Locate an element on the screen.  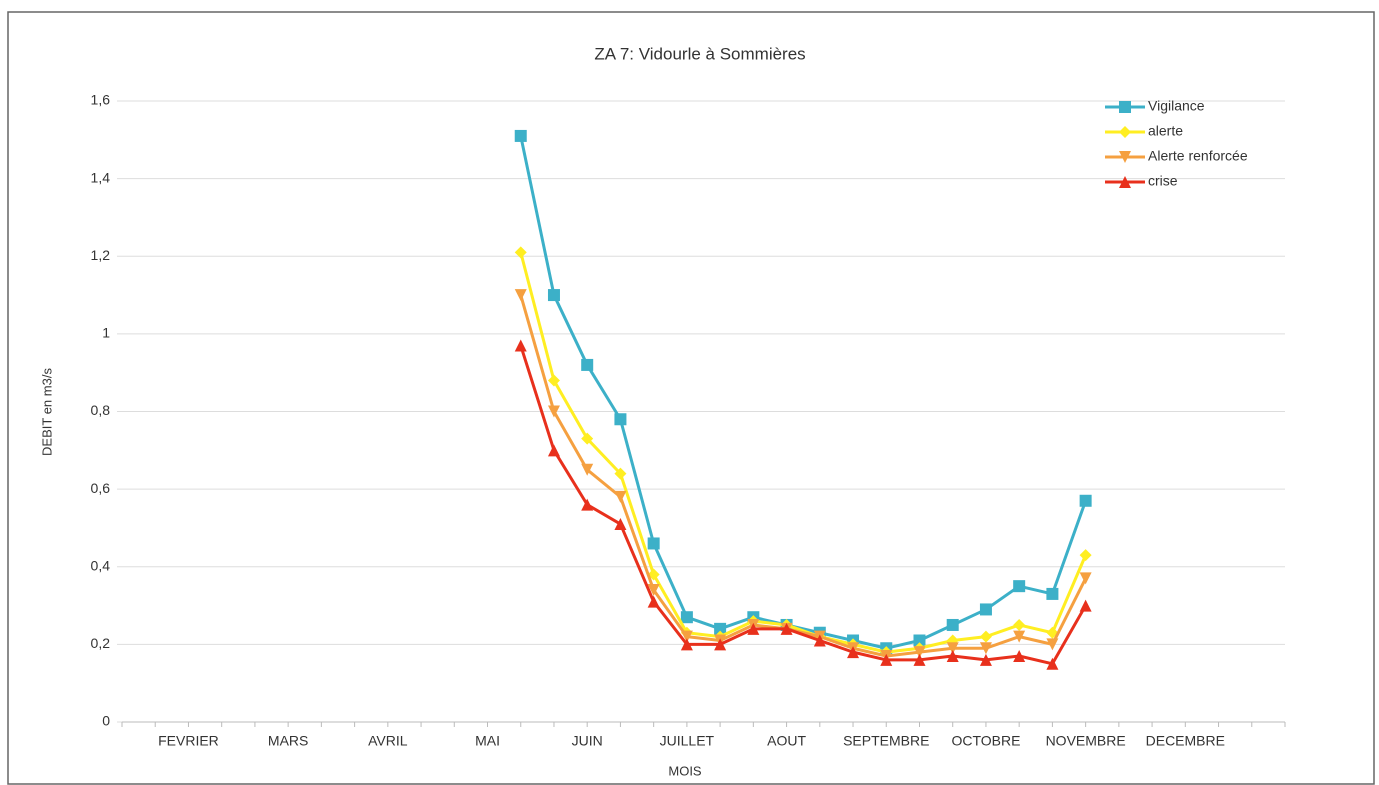
x-tick-label: FEVRIER is located at coordinates (188, 741).